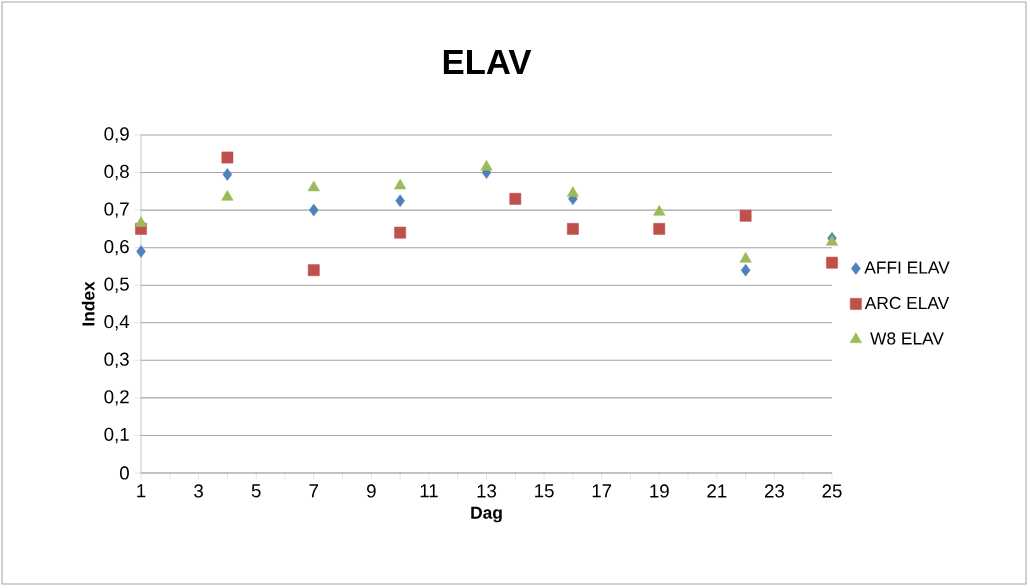  I want to click on x-tick-label: 21, so click(717, 491).